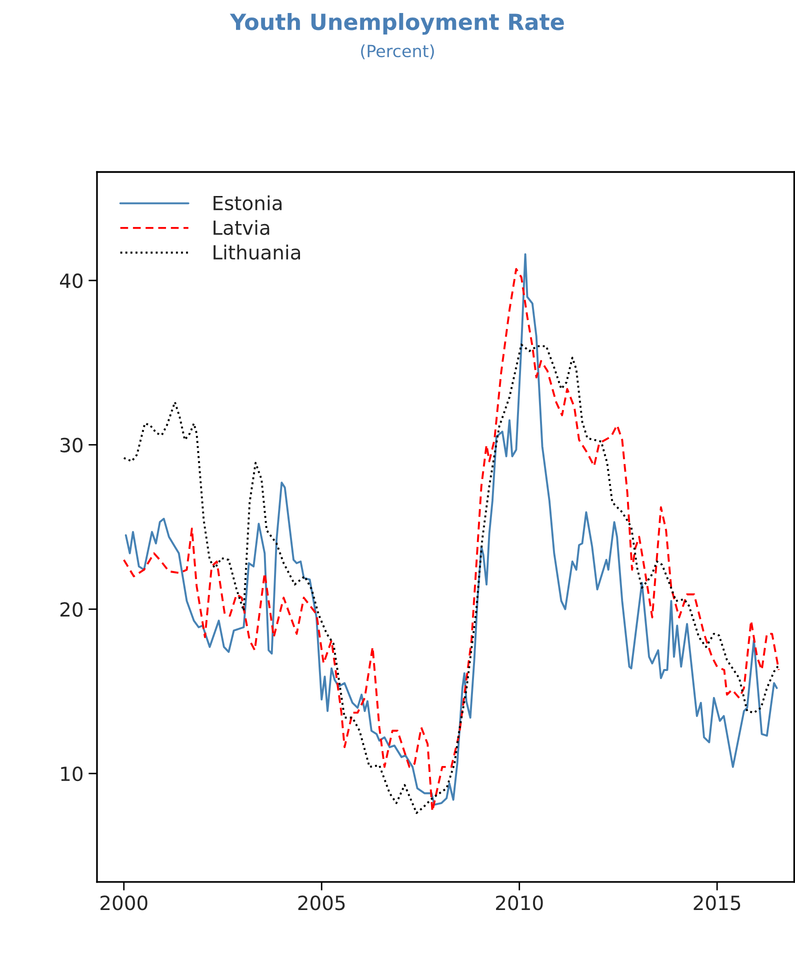  Describe the element at coordinates (321, 903) in the screenshot. I see `x-tick-label: 2005` at that location.